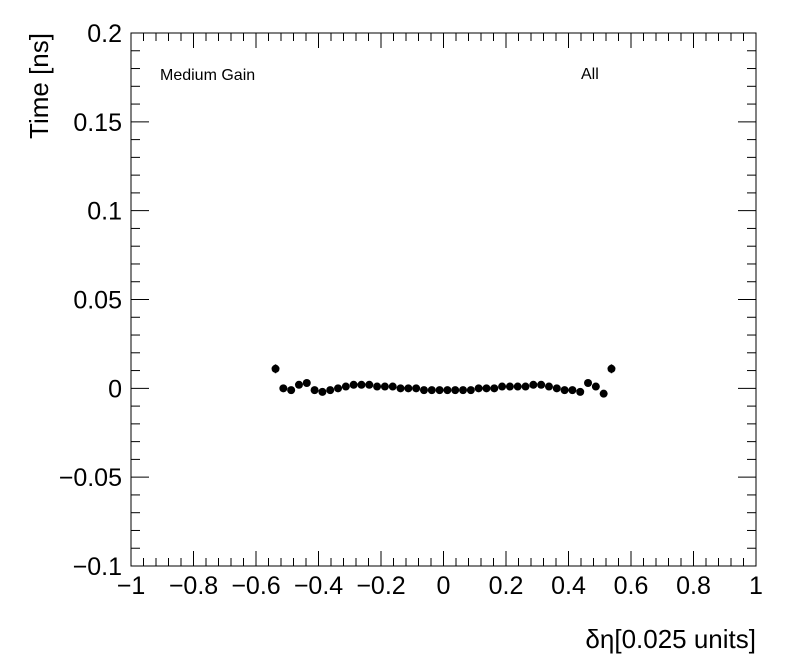  Describe the element at coordinates (255, 586) in the screenshot. I see `x-tick-label: −0.6` at that location.